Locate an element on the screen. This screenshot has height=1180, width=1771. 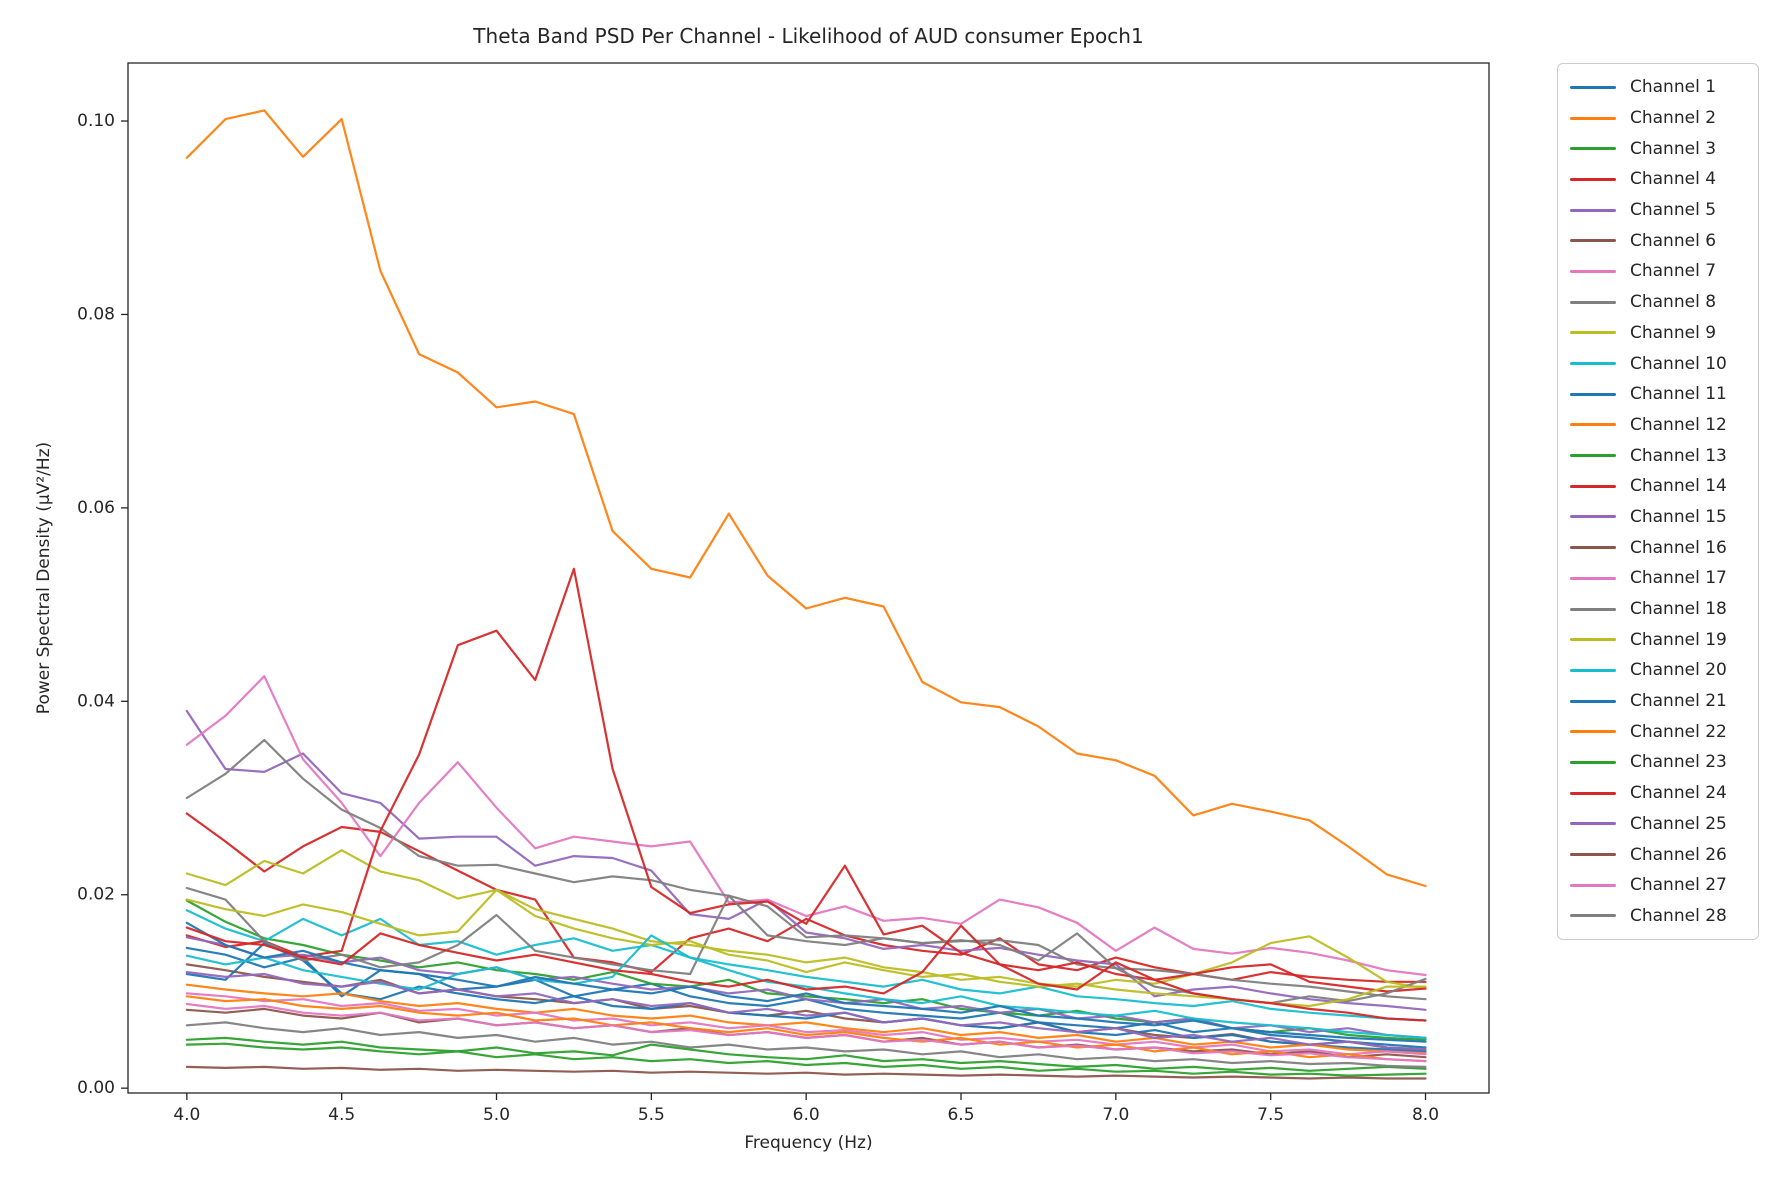
legend-label: Channel 17 is located at coordinates (1678, 578).